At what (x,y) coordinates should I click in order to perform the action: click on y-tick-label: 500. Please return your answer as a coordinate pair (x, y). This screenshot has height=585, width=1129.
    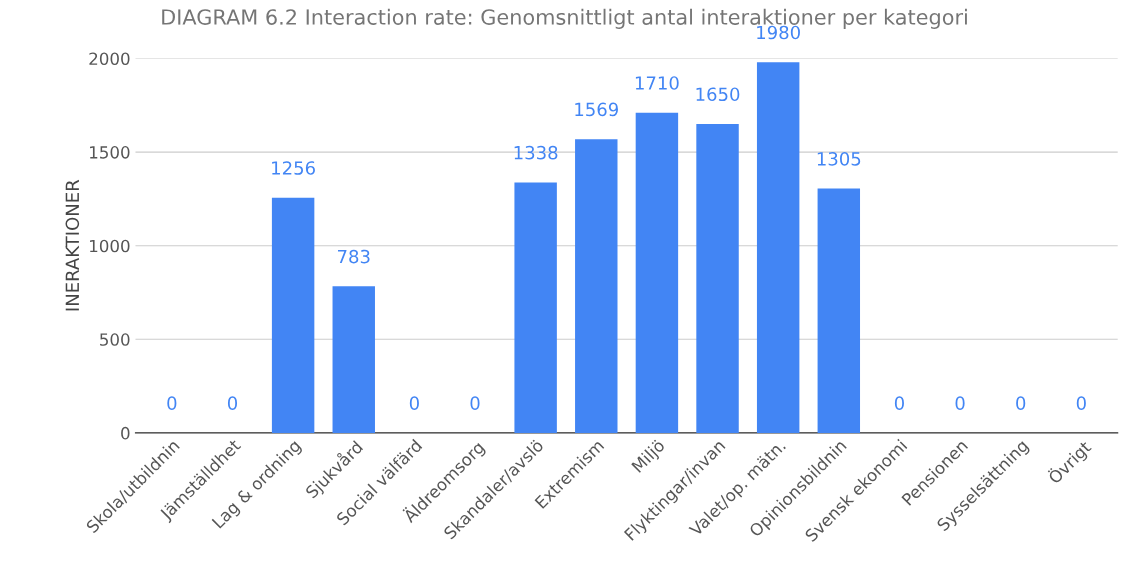
    Looking at the image, I should click on (115, 339).